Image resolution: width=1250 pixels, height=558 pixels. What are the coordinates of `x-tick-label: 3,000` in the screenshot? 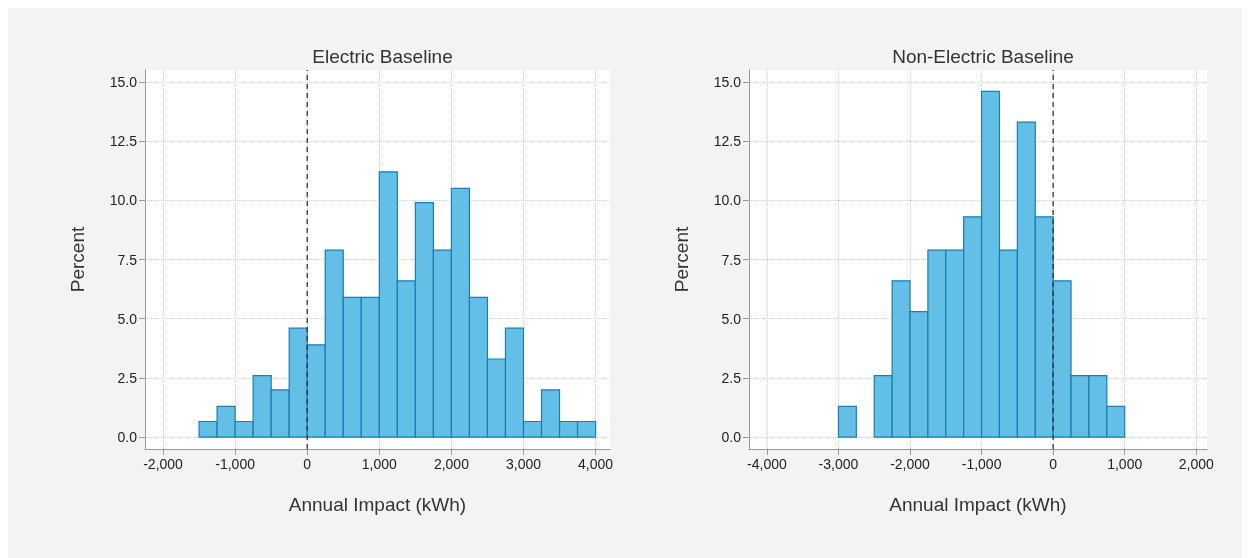 It's located at (523, 464).